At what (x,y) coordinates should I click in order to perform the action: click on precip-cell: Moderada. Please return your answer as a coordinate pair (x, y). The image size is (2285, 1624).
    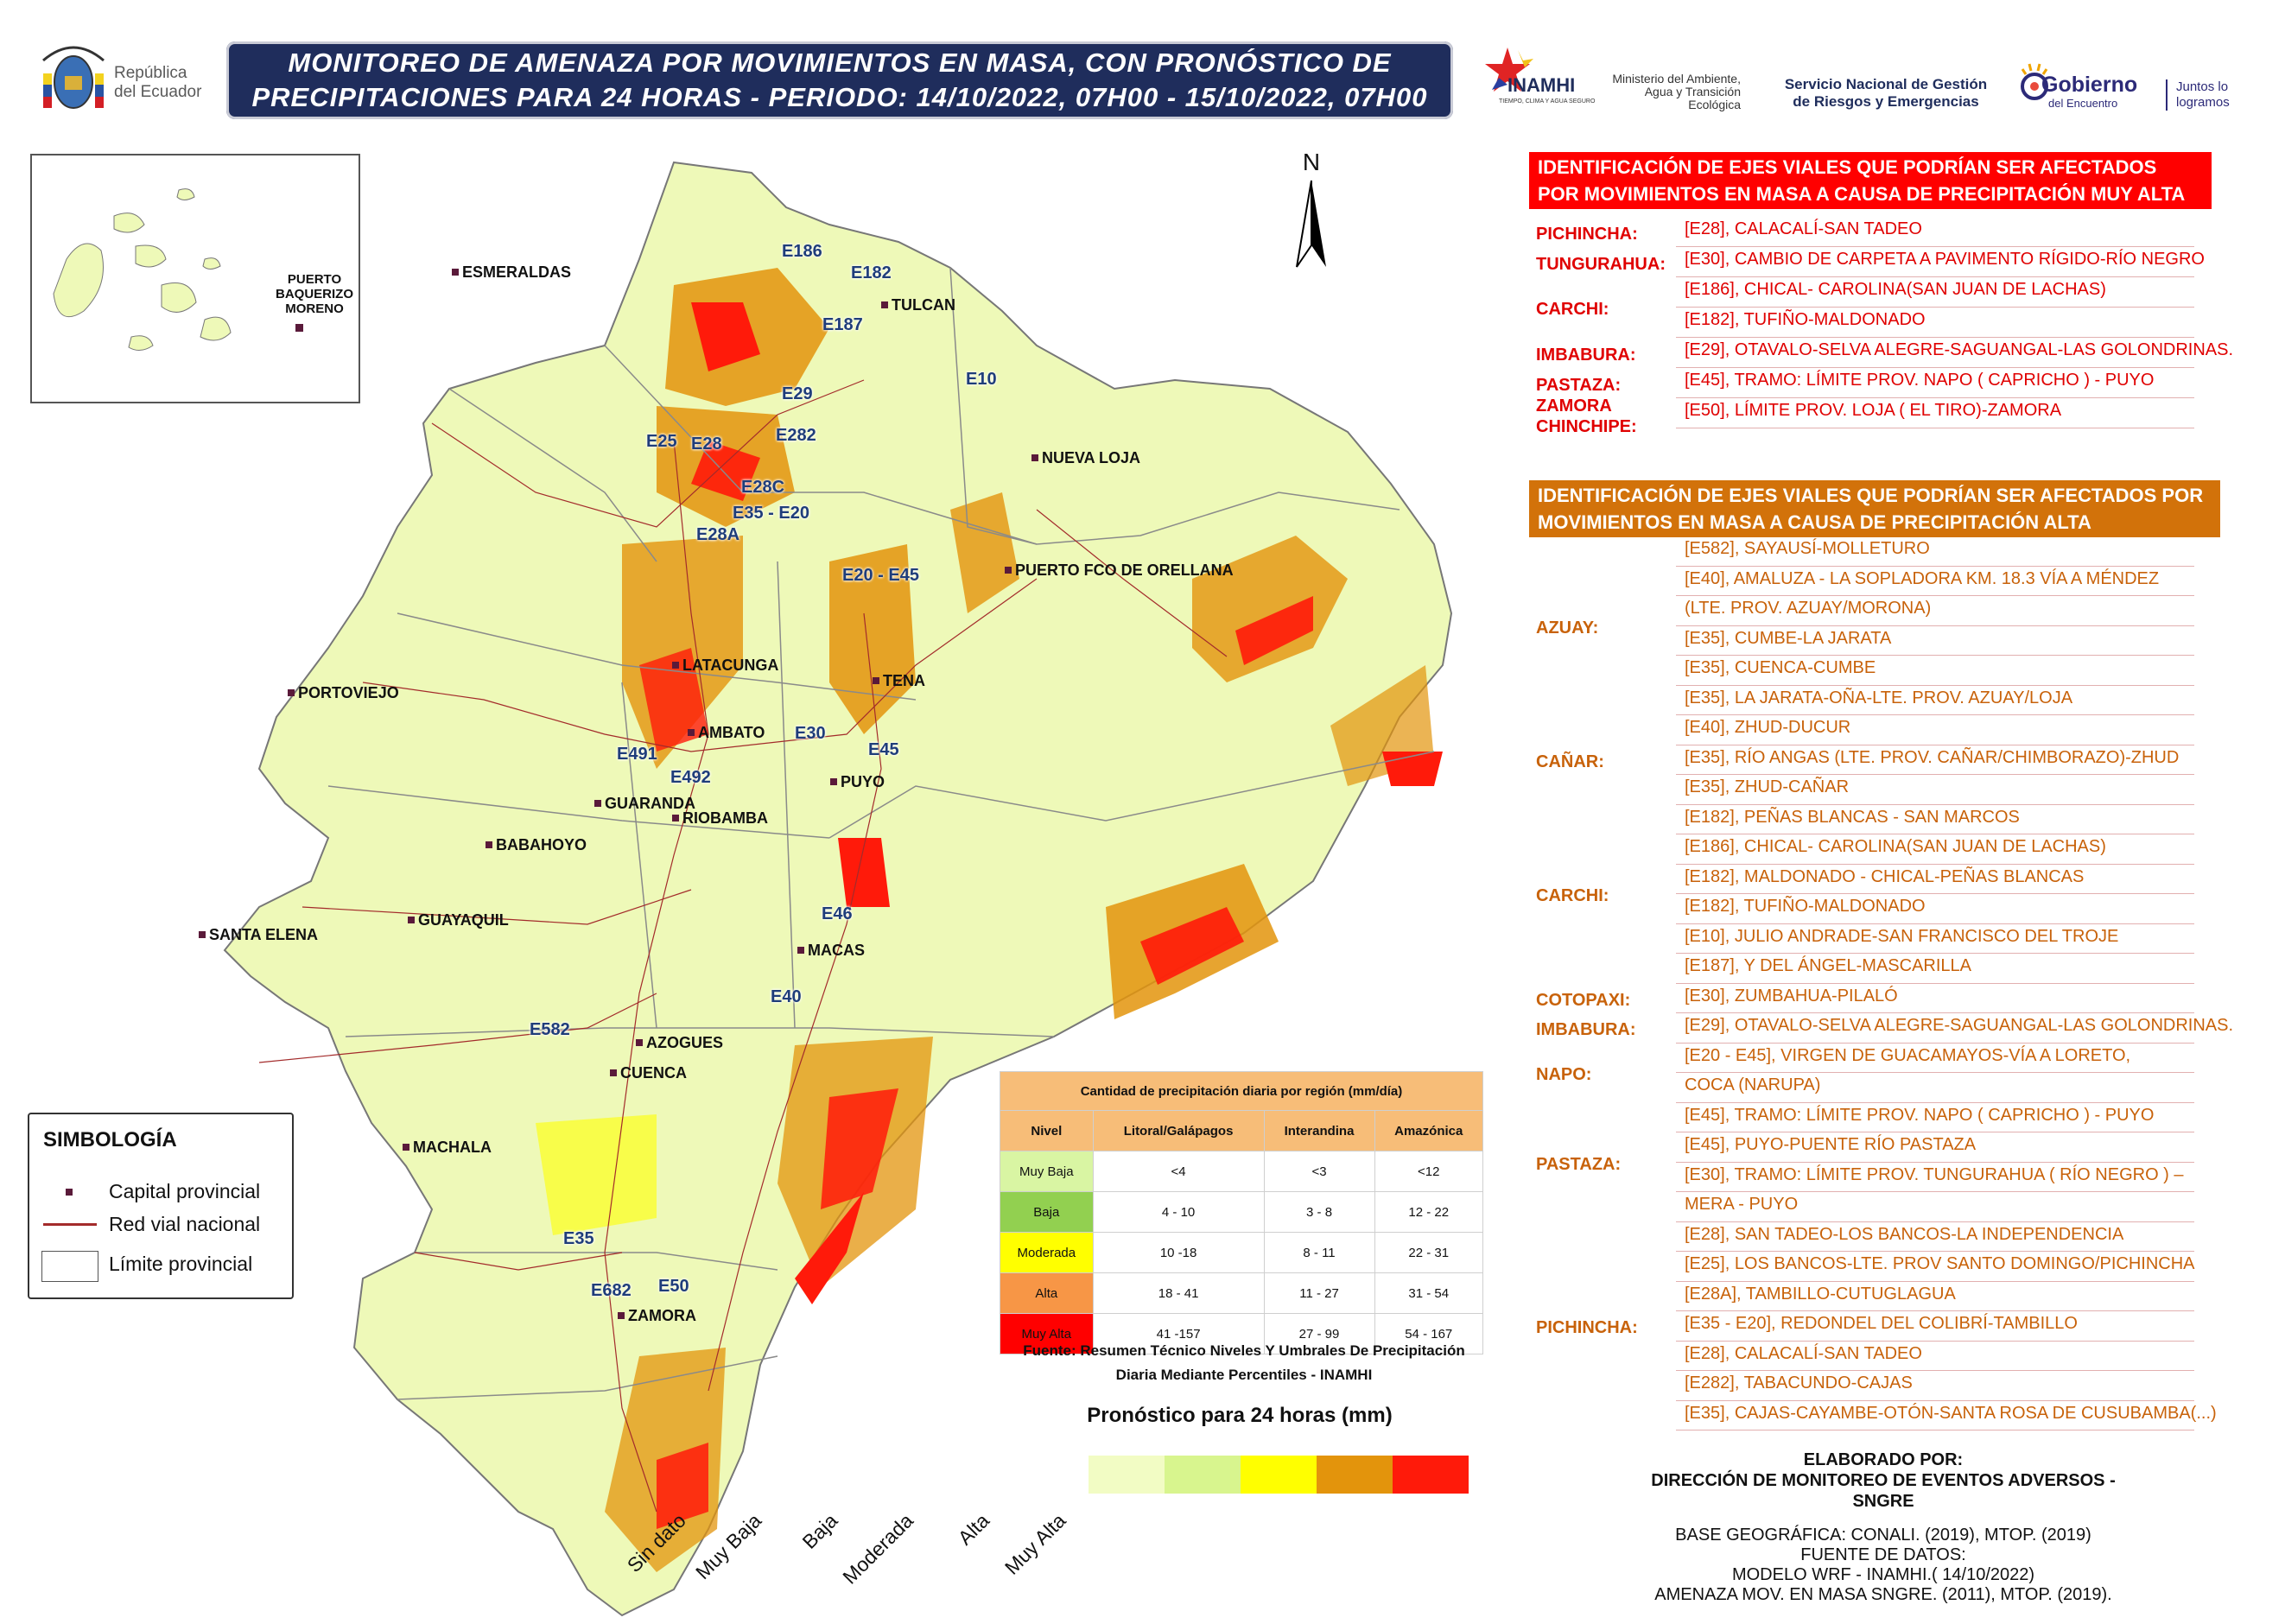
    Looking at the image, I should click on (1047, 1252).